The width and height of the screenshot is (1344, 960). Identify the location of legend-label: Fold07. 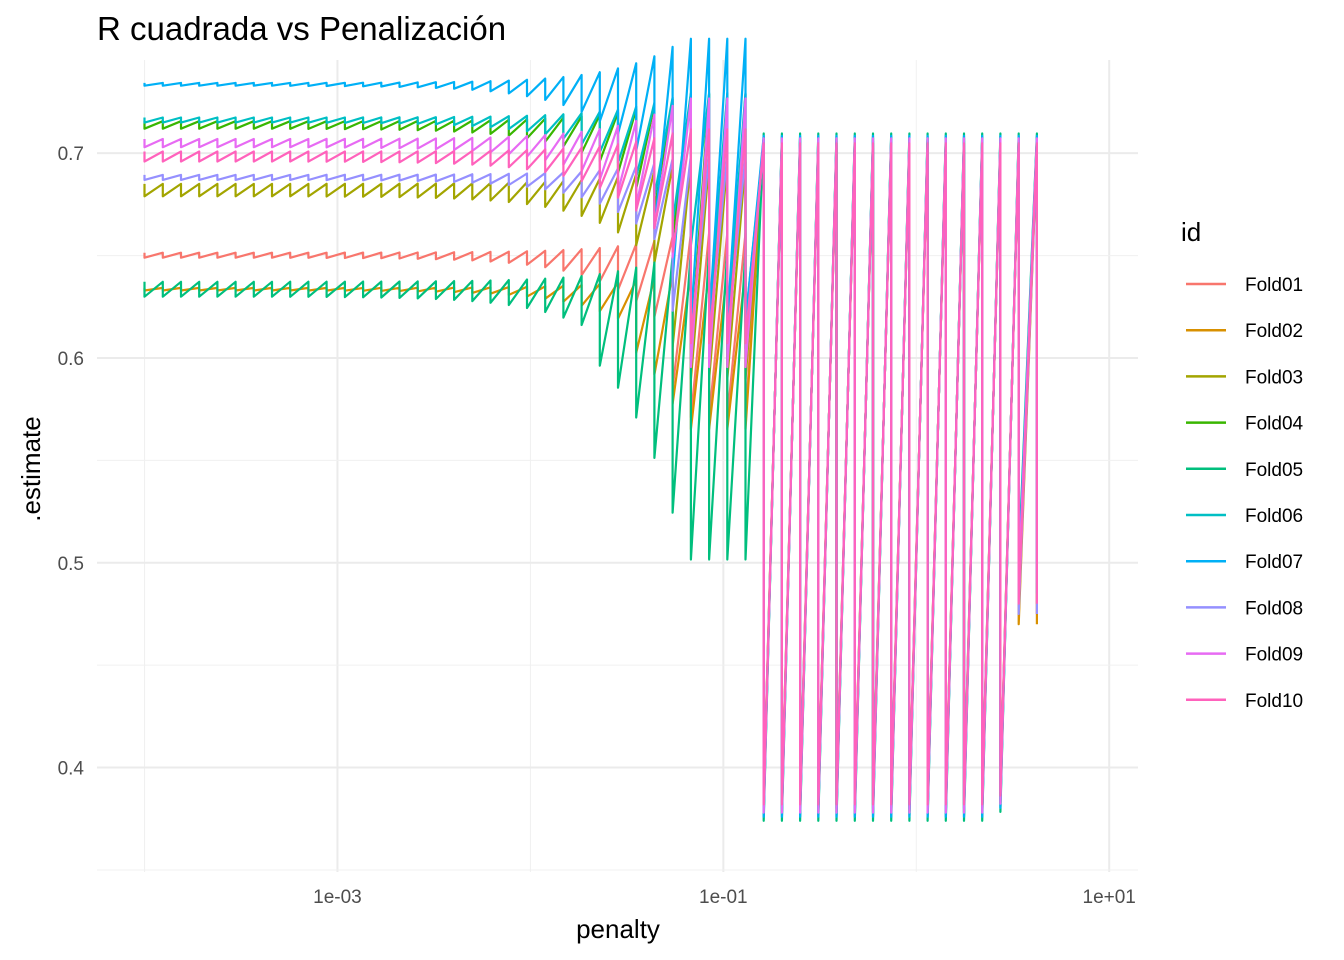
(1274, 562).